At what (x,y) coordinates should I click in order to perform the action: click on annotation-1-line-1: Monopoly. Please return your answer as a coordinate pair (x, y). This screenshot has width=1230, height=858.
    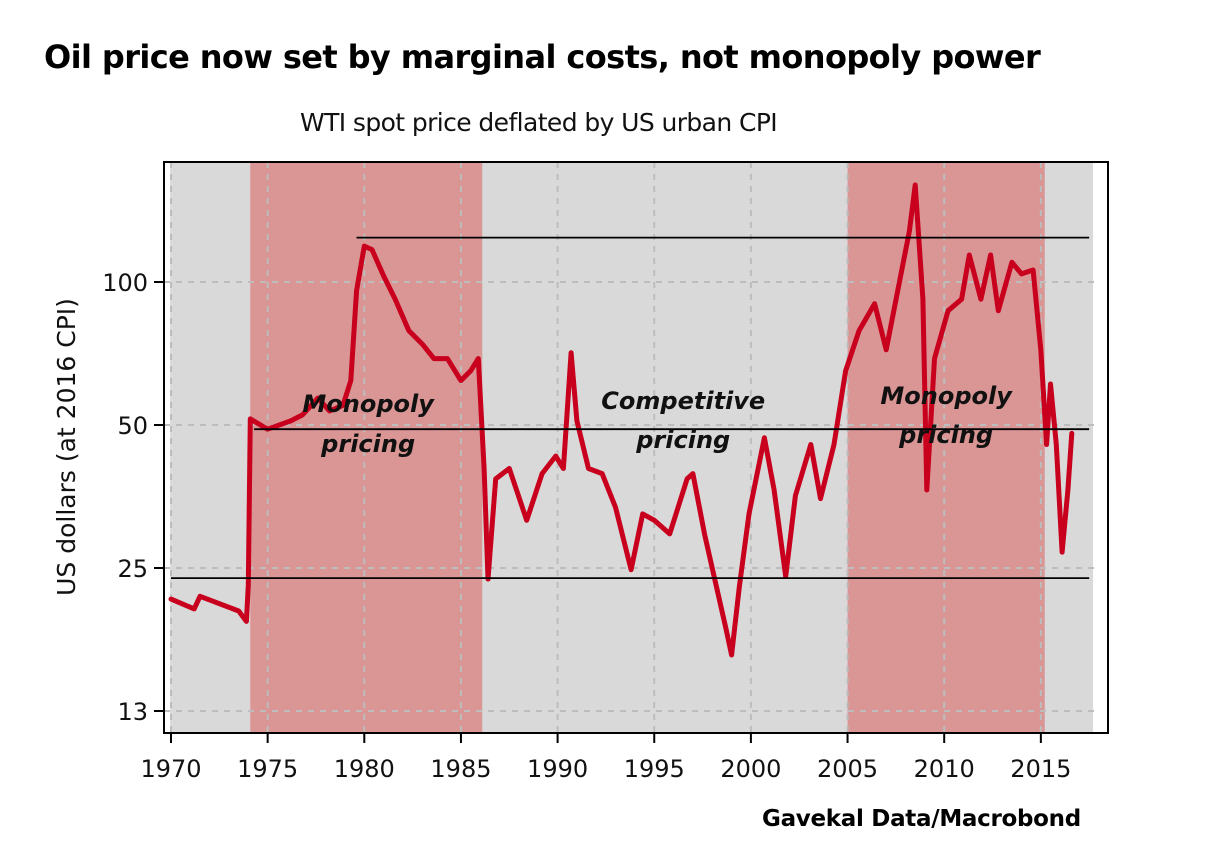
    Looking at the image, I should click on (368, 404).